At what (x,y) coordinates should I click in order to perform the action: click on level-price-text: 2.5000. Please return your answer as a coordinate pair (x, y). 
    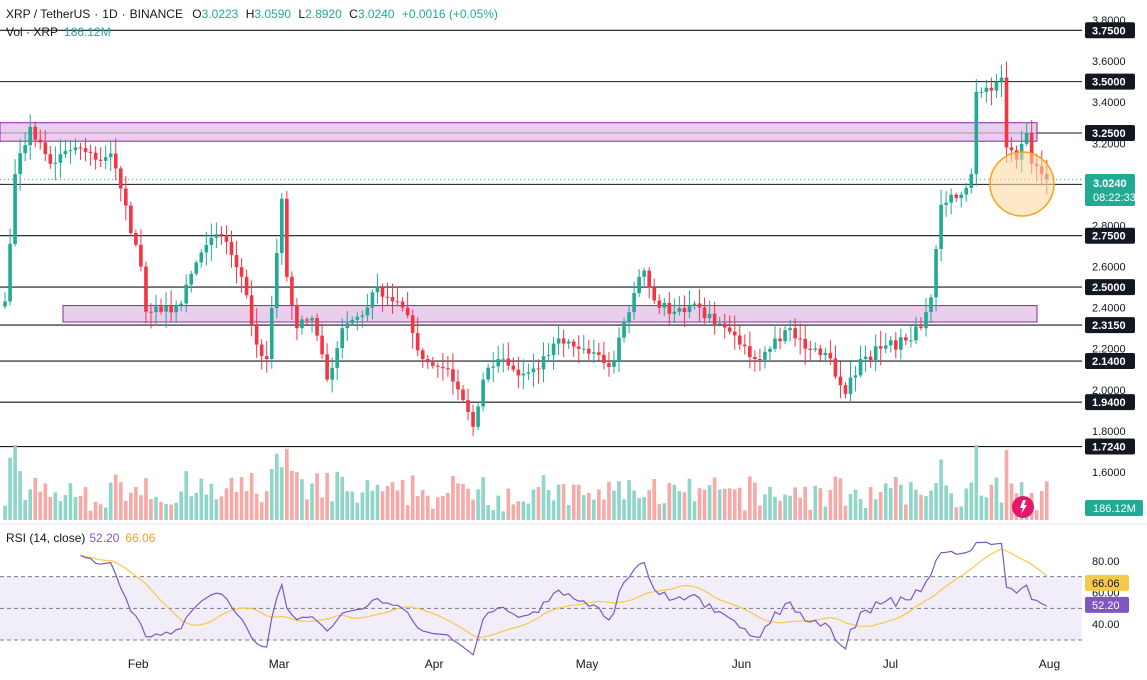
    Looking at the image, I should click on (1109, 288).